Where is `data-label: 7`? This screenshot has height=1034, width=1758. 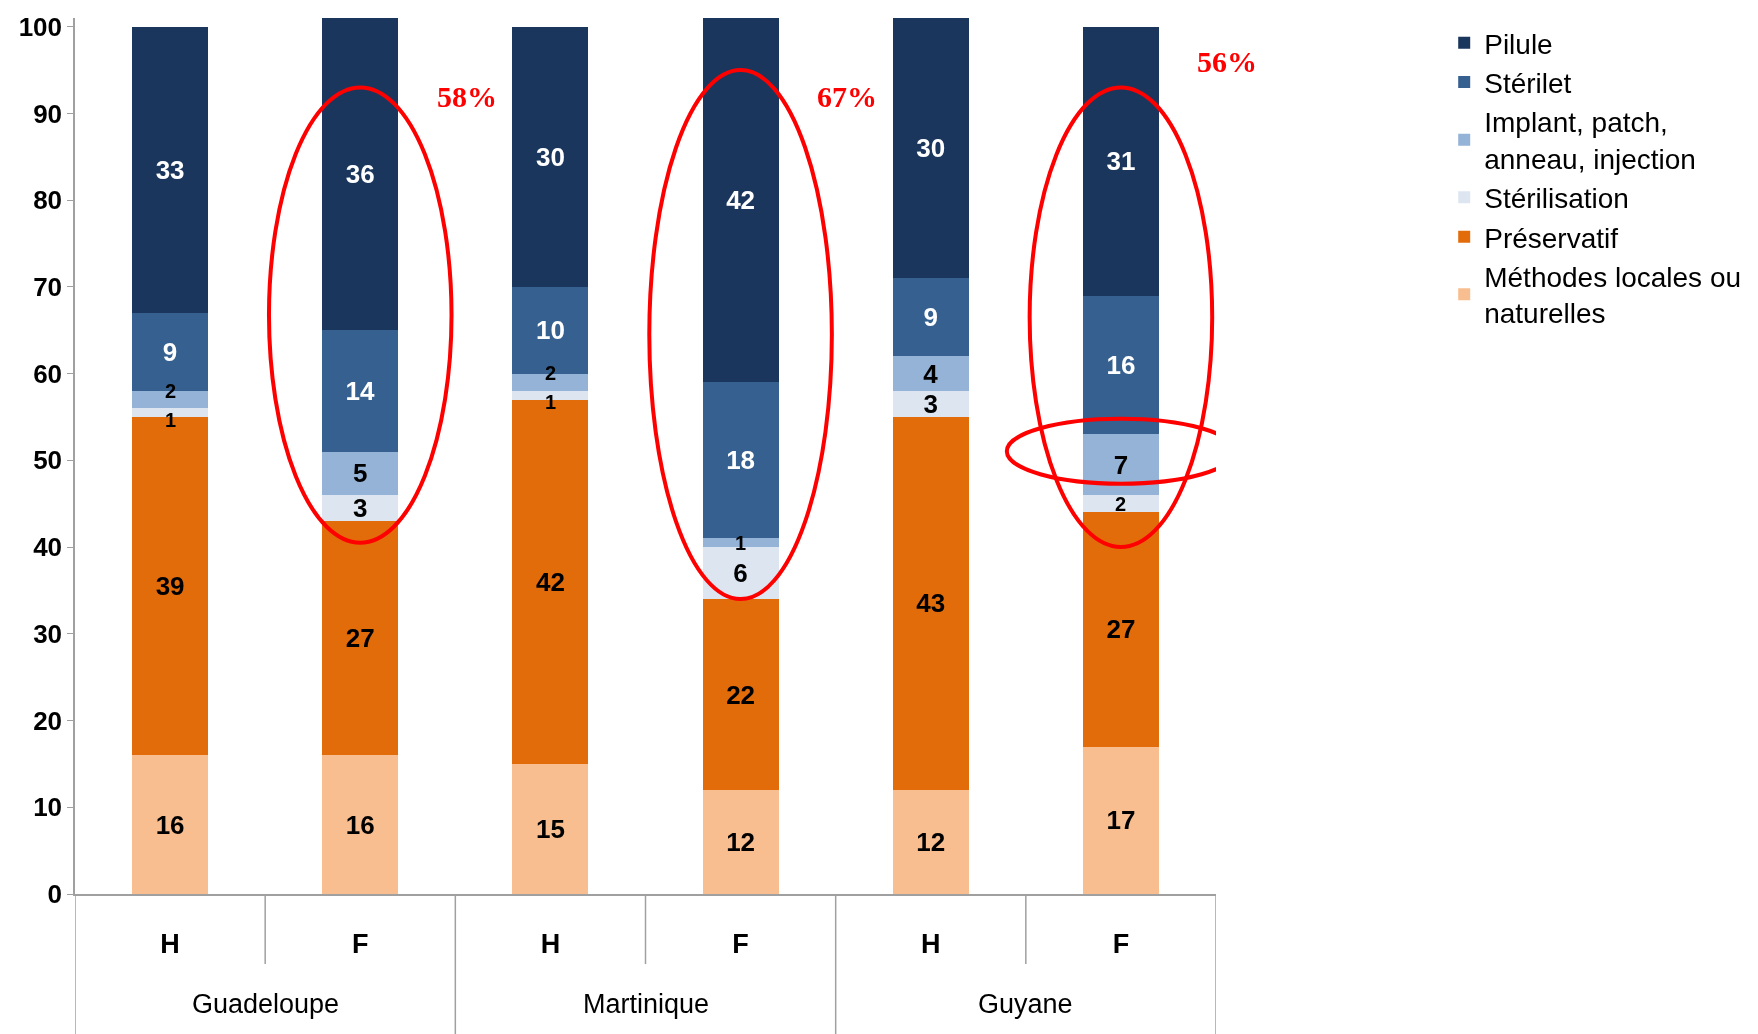 data-label: 7 is located at coordinates (1121, 464).